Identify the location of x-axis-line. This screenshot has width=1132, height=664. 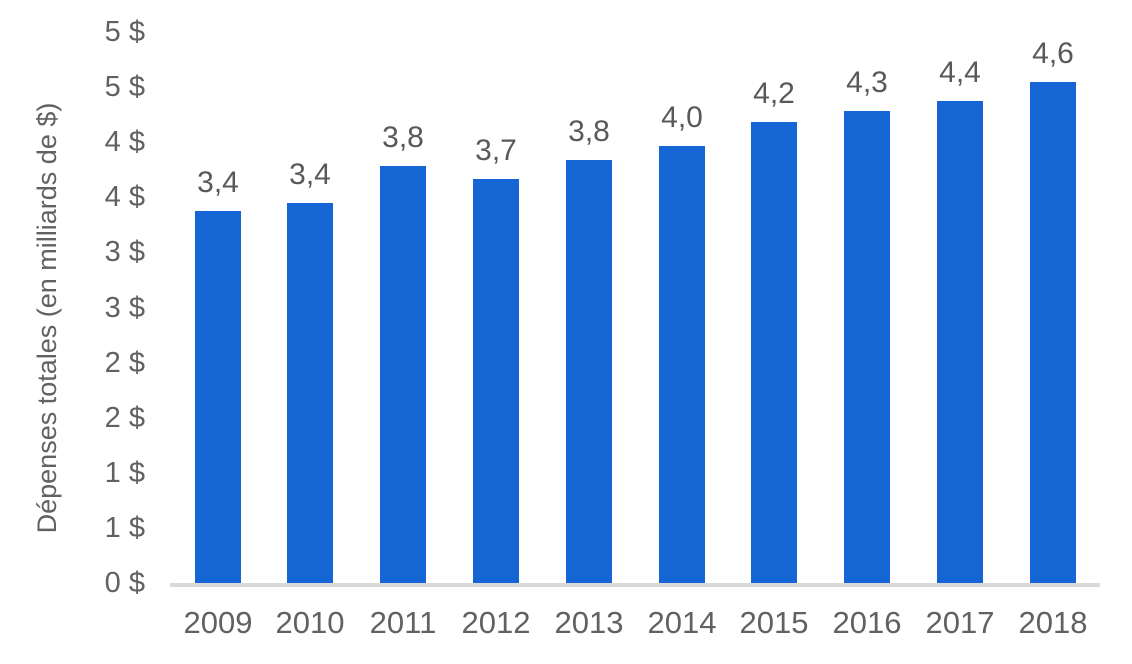
(635, 585).